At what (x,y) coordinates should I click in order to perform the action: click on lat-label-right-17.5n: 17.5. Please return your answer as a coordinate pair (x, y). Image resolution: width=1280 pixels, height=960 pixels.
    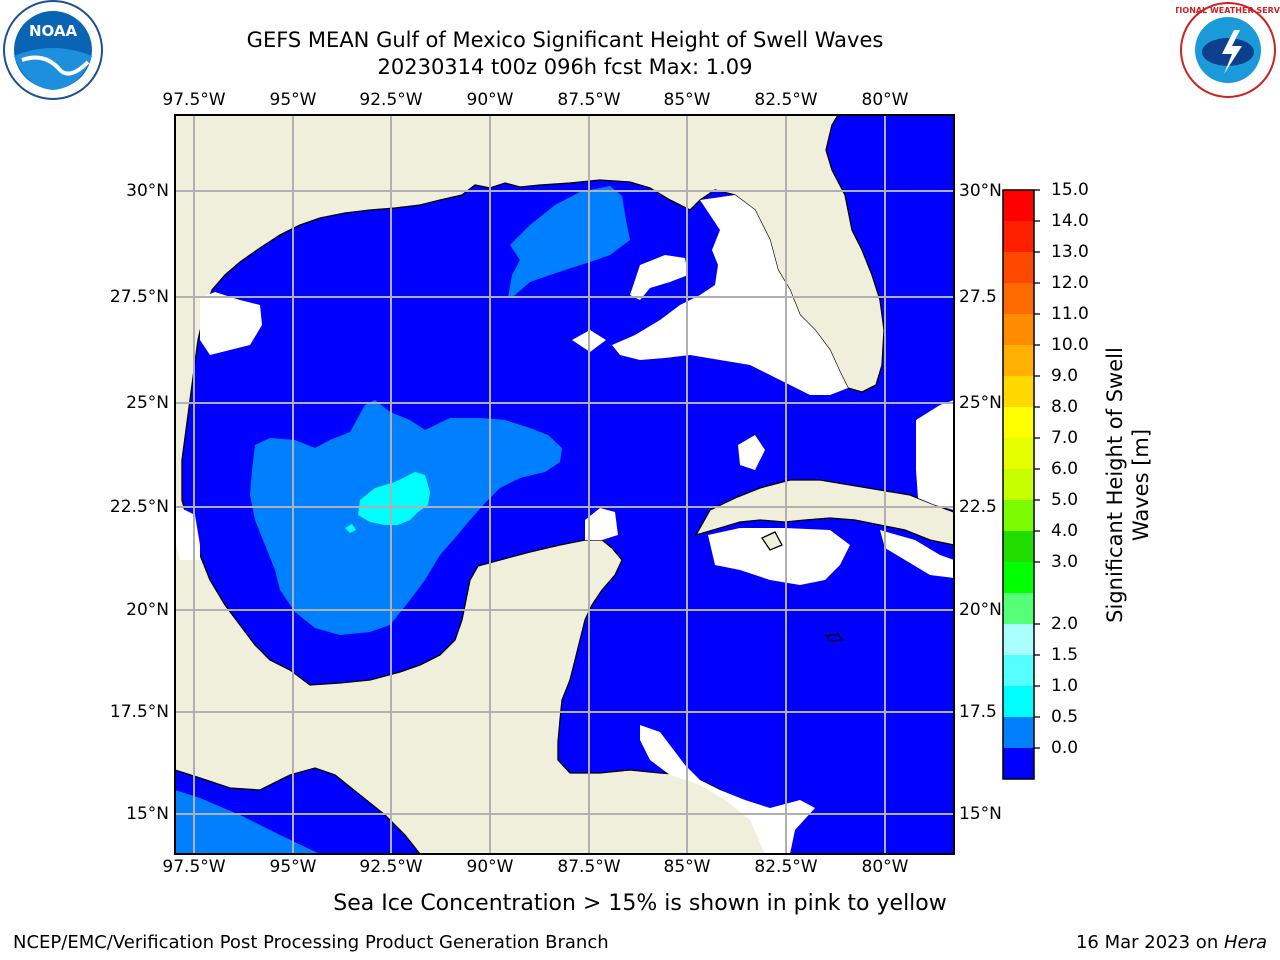
    Looking at the image, I should click on (978, 712).